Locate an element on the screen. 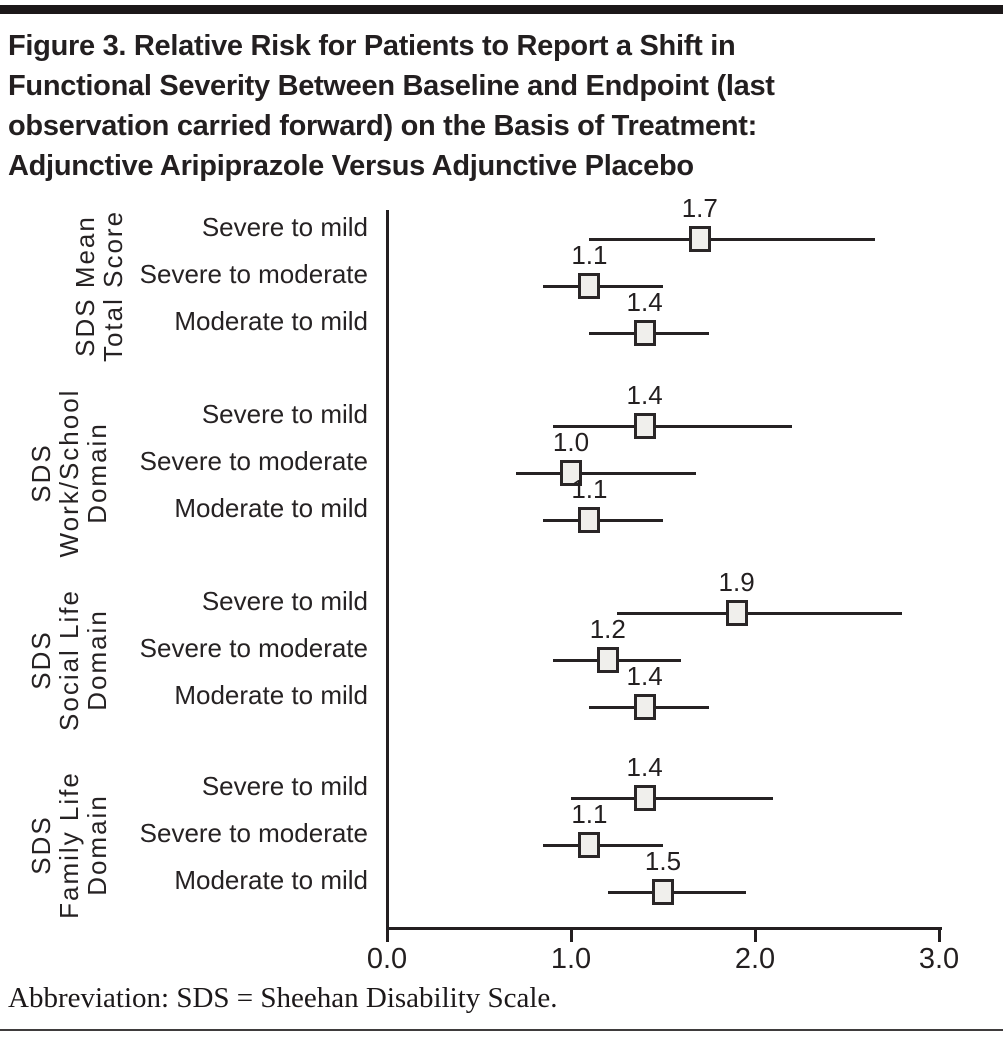 The image size is (1003, 1037). x-axis-line is located at coordinates (663, 928).